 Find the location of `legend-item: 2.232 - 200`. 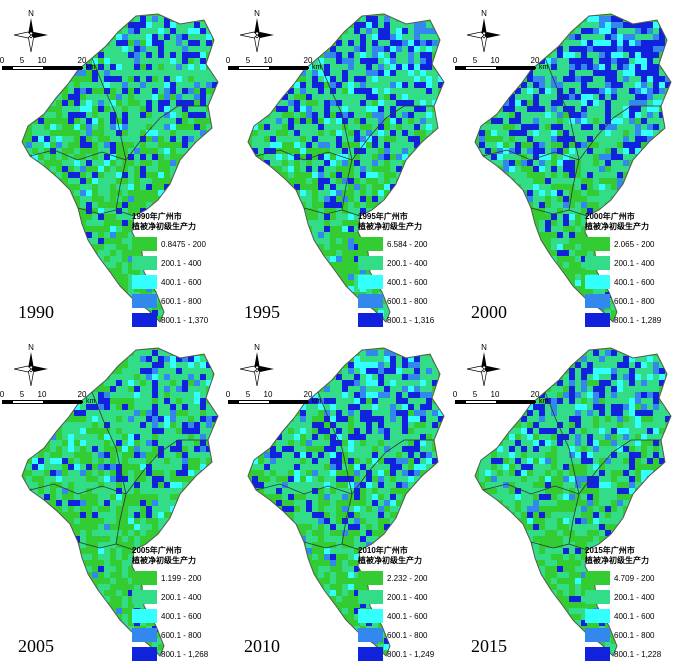

legend-item: 2.232 - 200 is located at coordinates (403, 578).